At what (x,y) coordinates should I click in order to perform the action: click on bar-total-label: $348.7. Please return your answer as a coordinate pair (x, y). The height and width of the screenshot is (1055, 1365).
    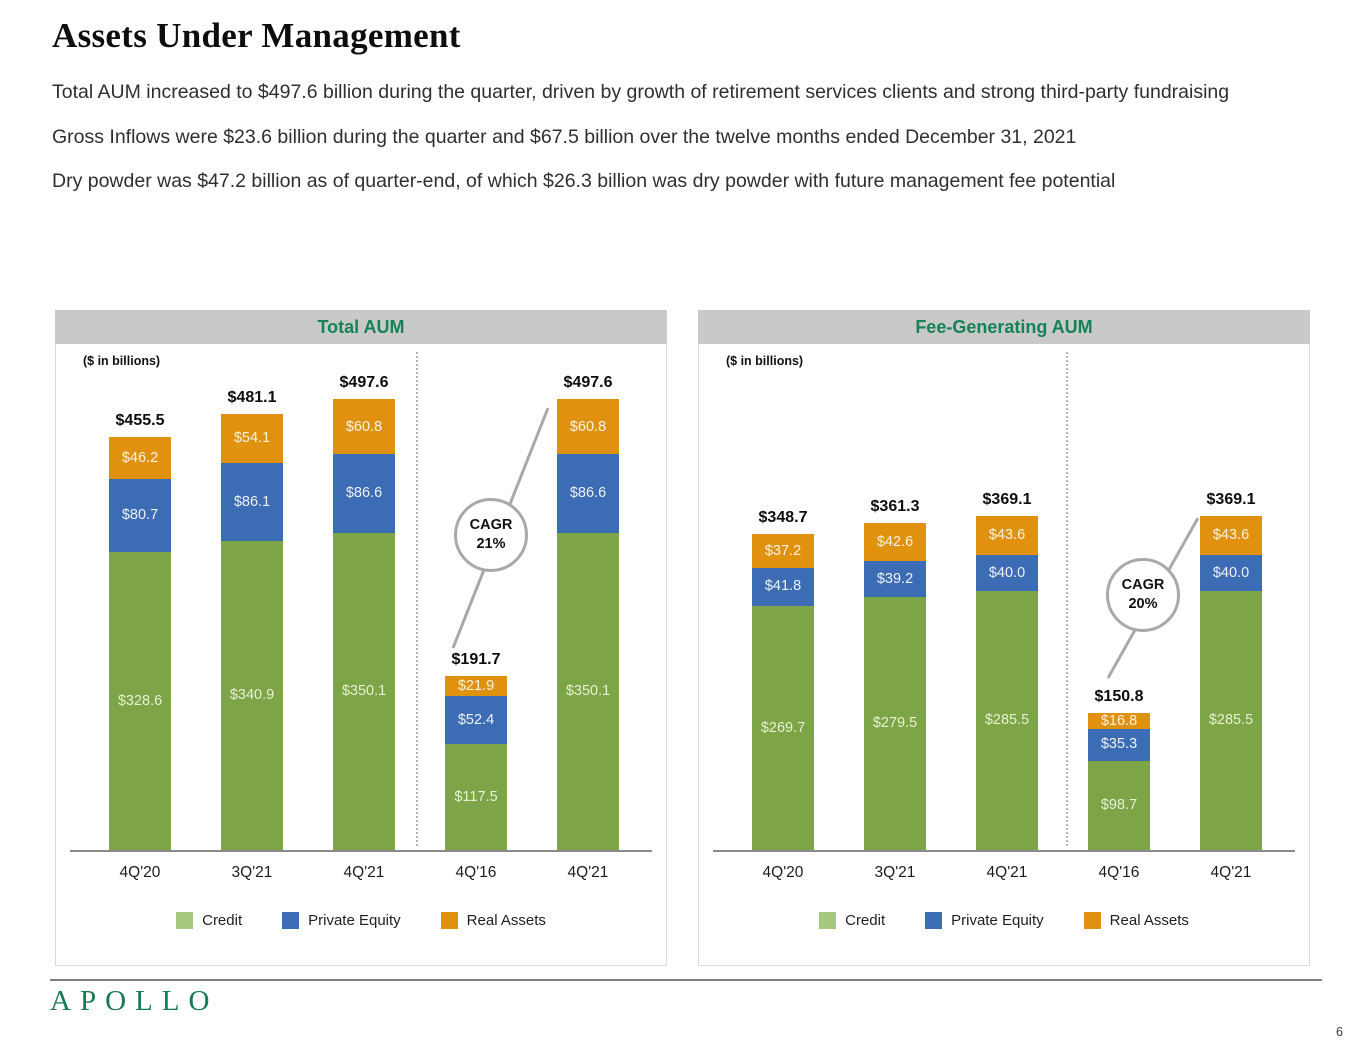
    Looking at the image, I should click on (783, 518).